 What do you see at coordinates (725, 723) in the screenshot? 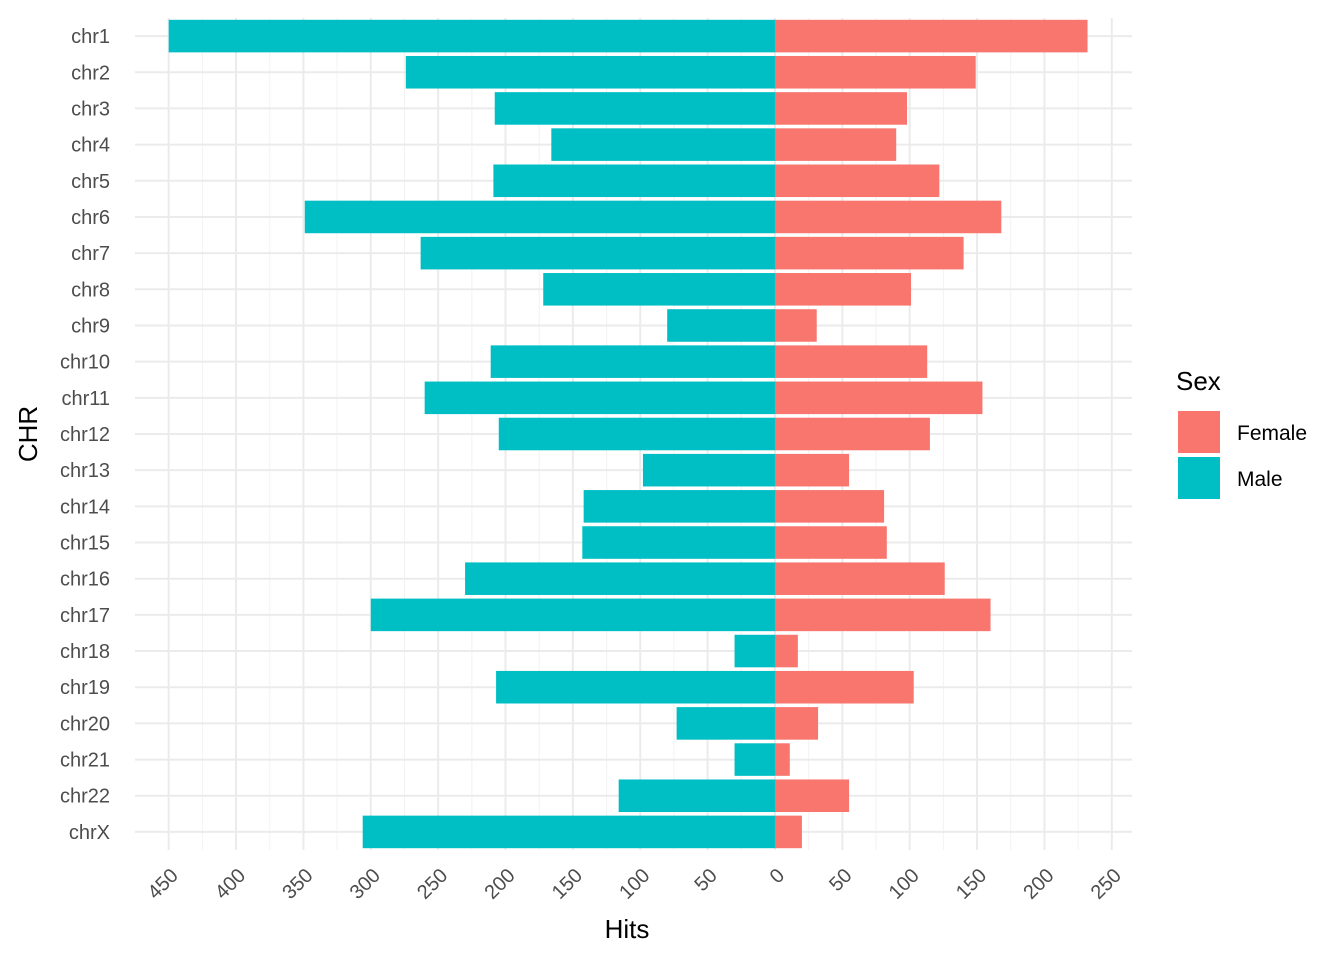
I see `bar-male-chr20` at bounding box center [725, 723].